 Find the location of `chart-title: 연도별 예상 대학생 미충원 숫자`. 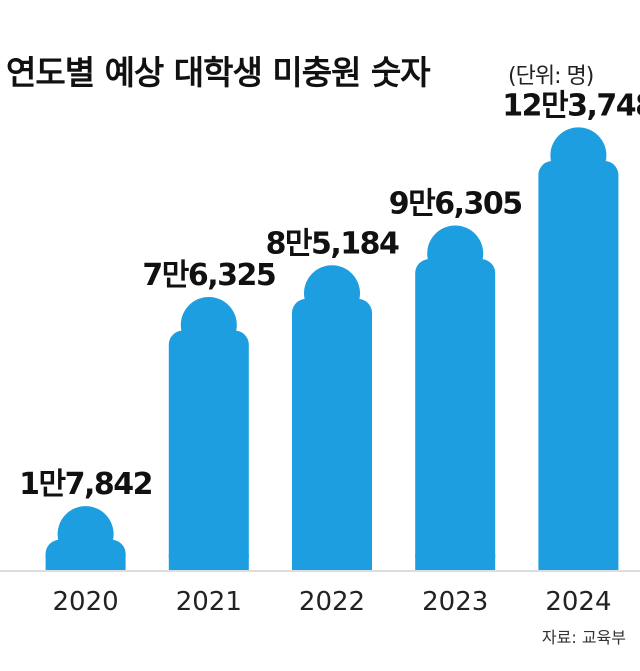

chart-title: 연도별 예상 대학생 미충원 숫자 is located at coordinates (218, 72).